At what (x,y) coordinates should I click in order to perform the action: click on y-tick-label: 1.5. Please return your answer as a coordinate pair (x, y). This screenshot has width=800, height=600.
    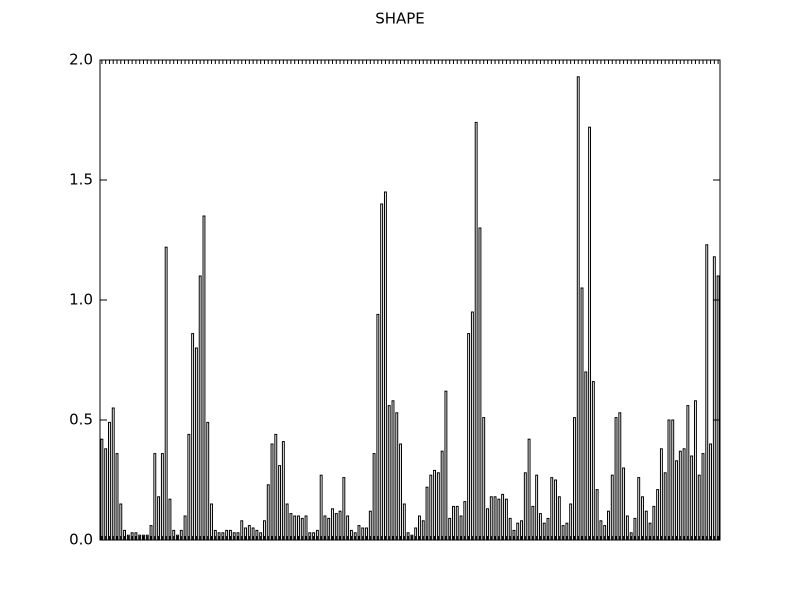
    Looking at the image, I should click on (81, 180).